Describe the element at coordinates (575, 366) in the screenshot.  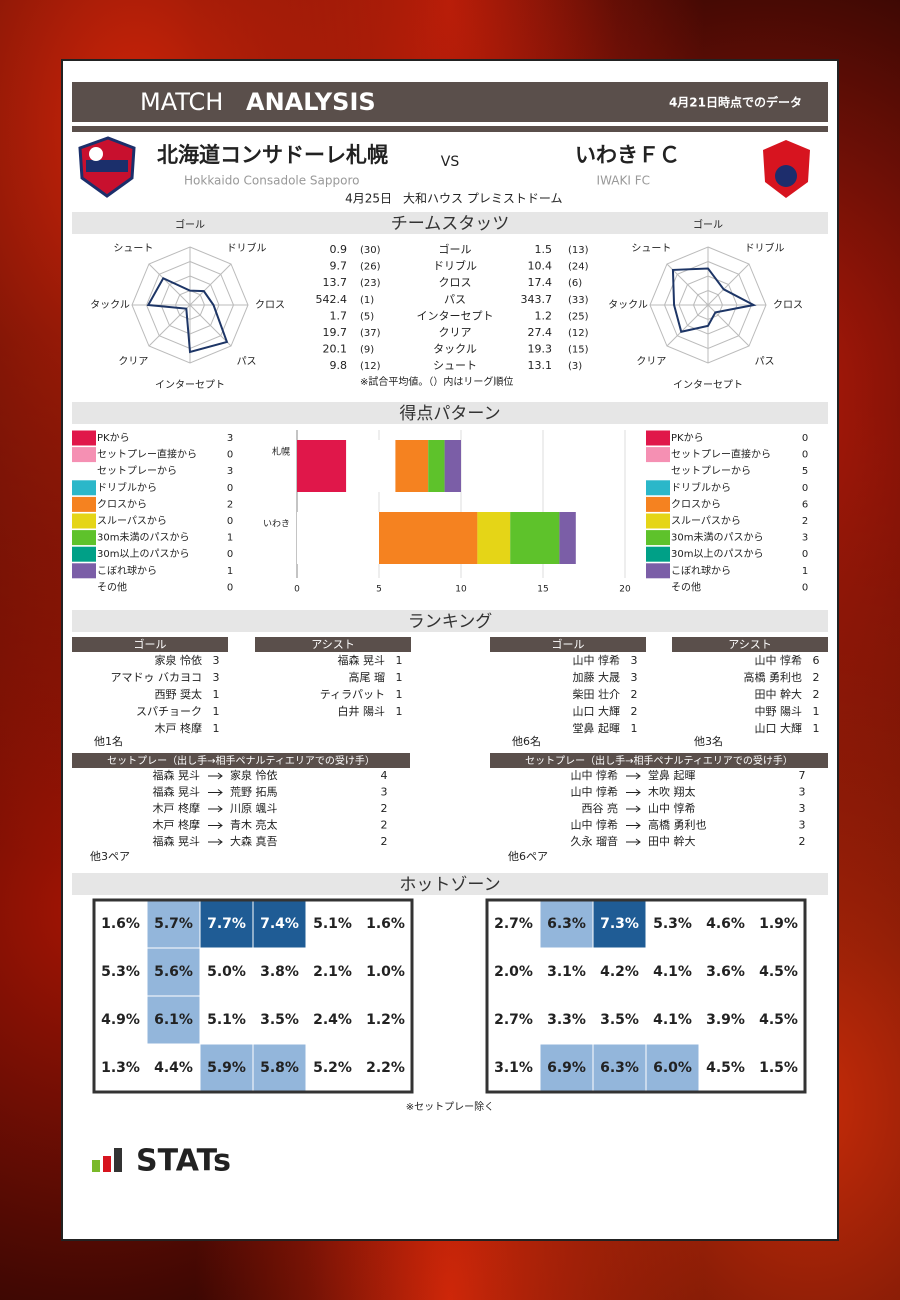
I see `away-rank: (3)` at that location.